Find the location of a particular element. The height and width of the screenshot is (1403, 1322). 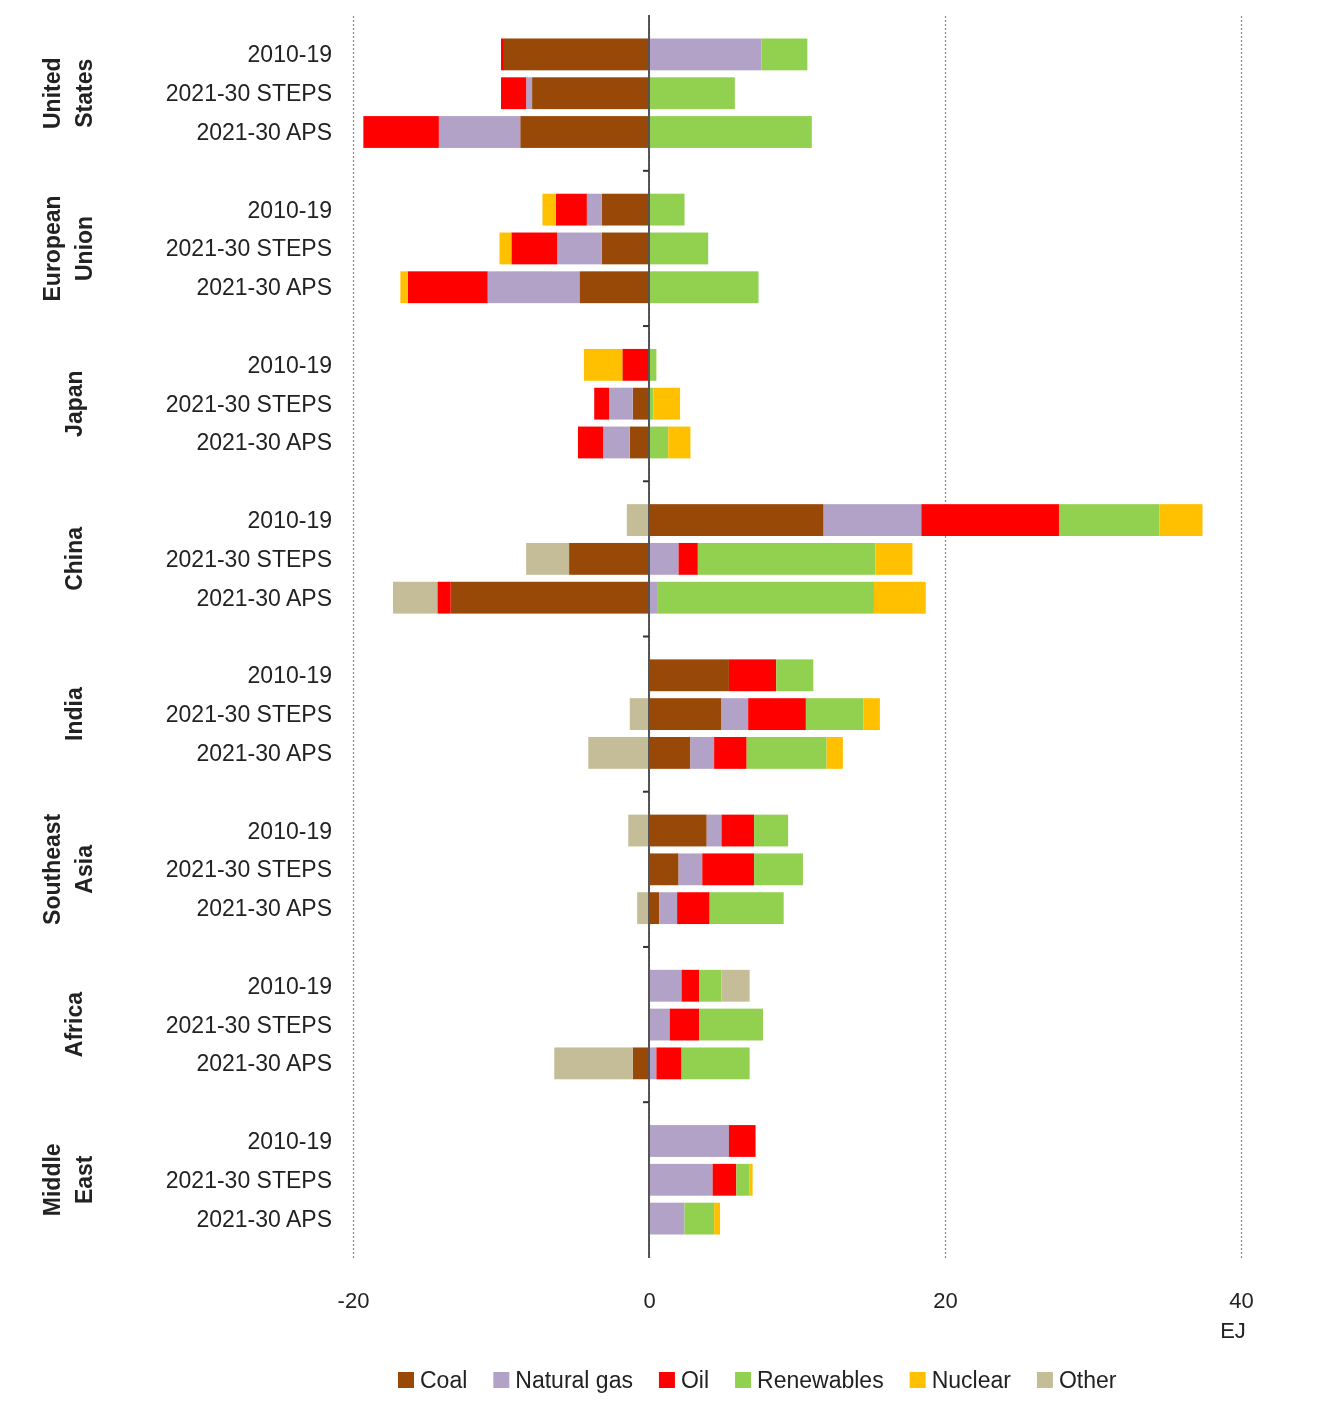

text: Middle East is located at coordinates (68, 1180).